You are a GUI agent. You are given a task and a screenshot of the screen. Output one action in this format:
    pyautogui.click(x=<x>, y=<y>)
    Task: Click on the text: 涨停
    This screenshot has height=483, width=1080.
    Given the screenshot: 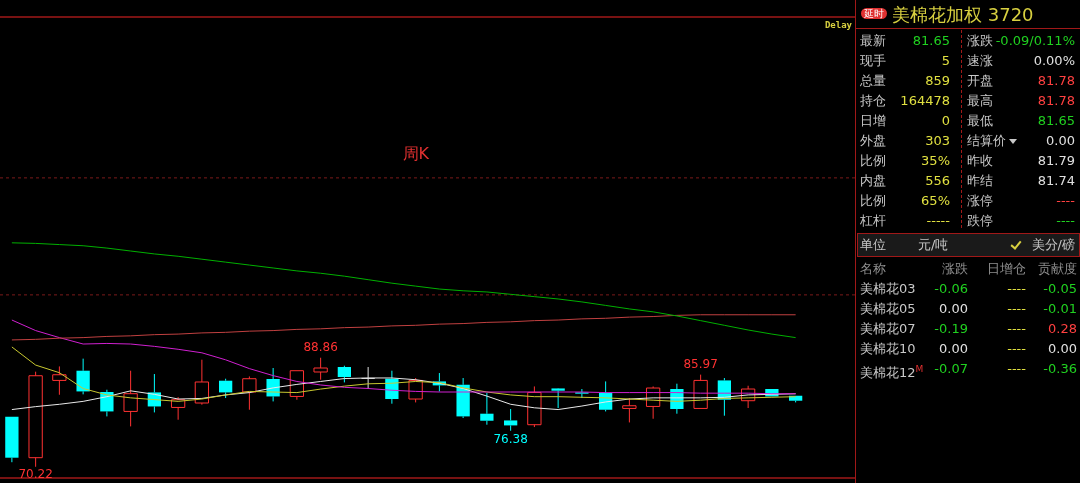 What is the action you would take?
    pyautogui.click(x=980, y=201)
    